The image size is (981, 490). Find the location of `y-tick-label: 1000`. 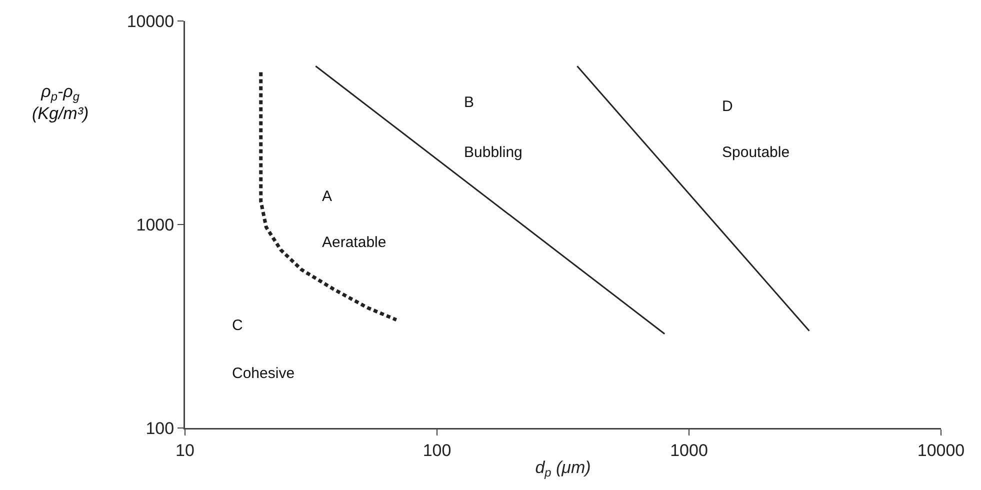

y-tick-label: 1000 is located at coordinates (155, 224).